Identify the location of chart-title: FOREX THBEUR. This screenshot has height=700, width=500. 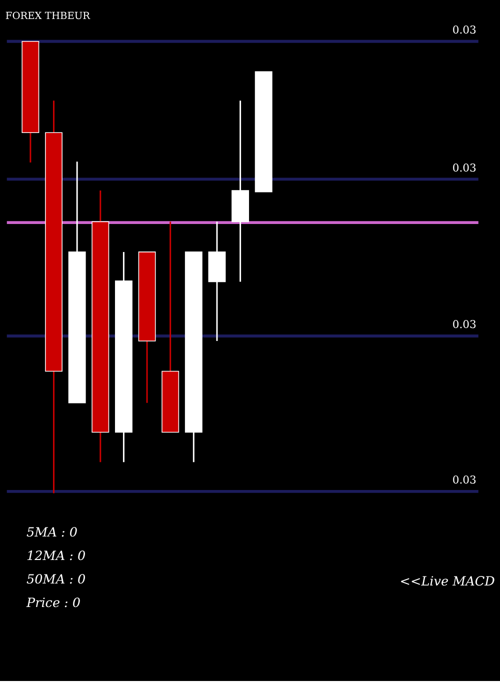
(48, 16).